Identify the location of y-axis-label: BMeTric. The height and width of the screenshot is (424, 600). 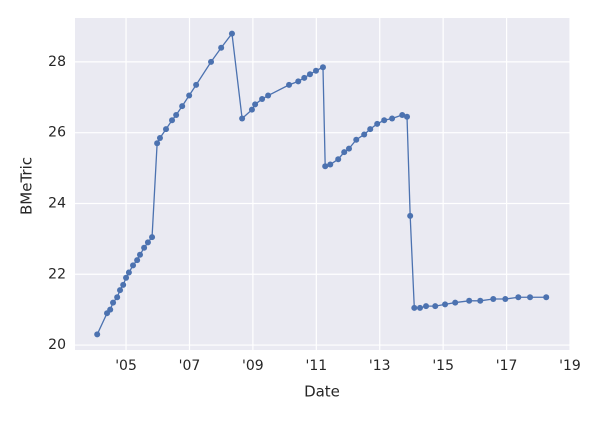
(27, 186).